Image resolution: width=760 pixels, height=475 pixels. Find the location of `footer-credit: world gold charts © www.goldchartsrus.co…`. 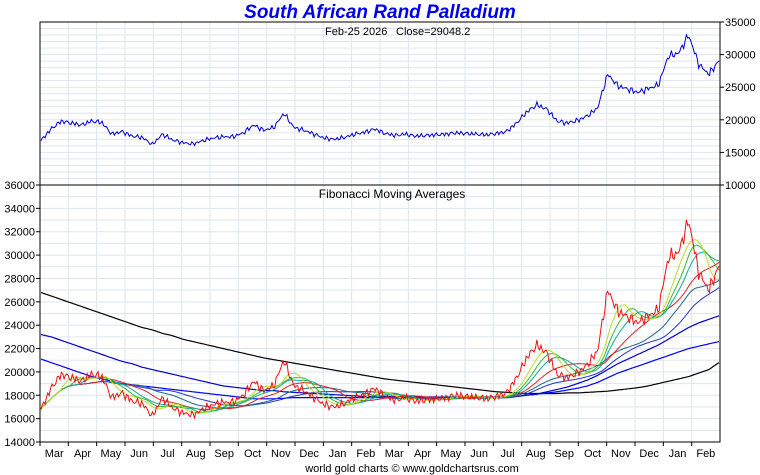

footer-credit: world gold charts © www.goldchartsrus.co… is located at coordinates (411, 469).